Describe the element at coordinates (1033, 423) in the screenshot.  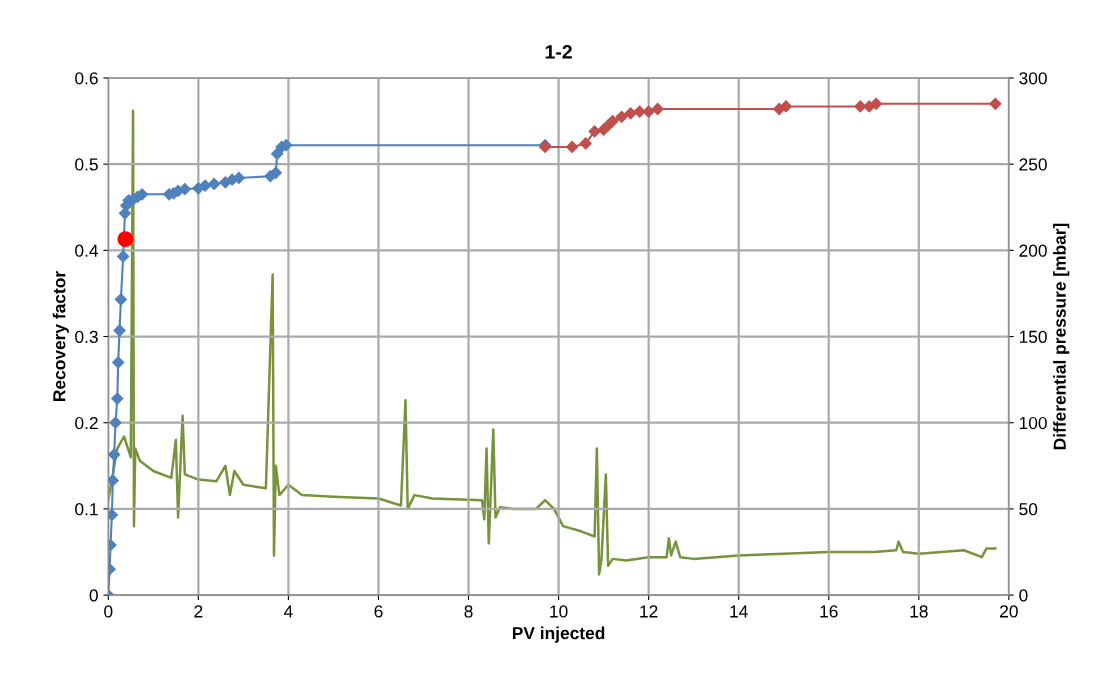
I see `y2-tick-label: 100` at that location.